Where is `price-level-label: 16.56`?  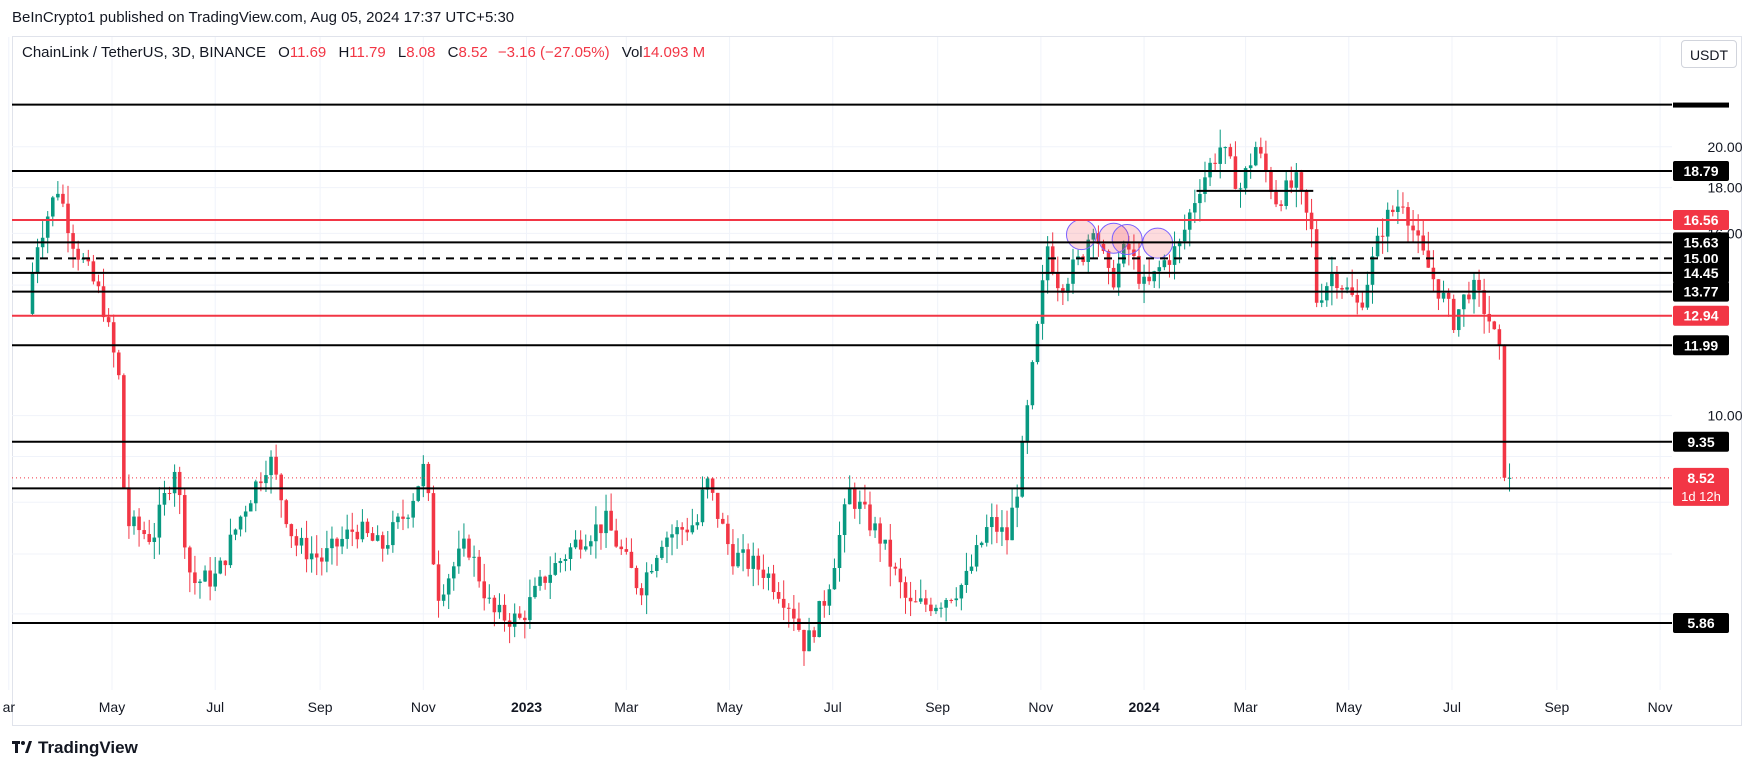 price-level-label: 16.56 is located at coordinates (1700, 220).